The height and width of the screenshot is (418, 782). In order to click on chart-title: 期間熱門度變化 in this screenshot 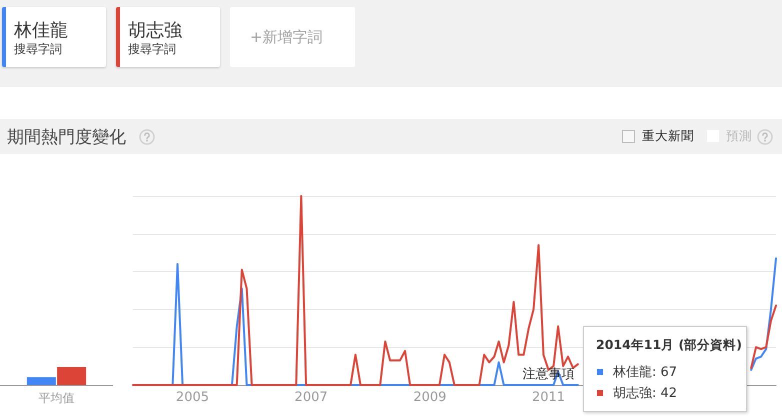, I will do `click(66, 138)`.